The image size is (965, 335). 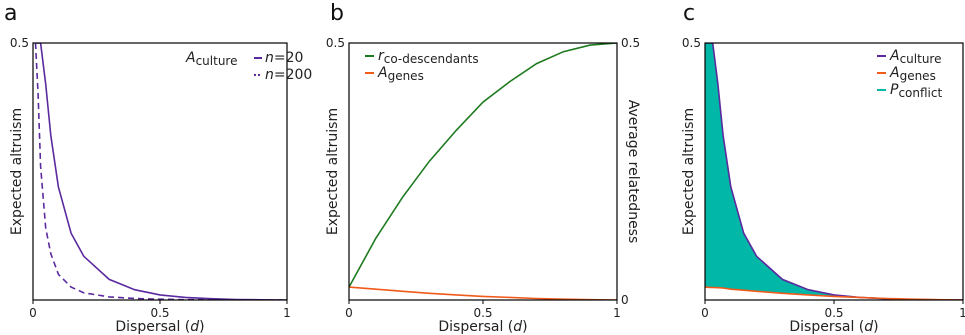 I want to click on legend-label: Pconflict, so click(x=916, y=91).